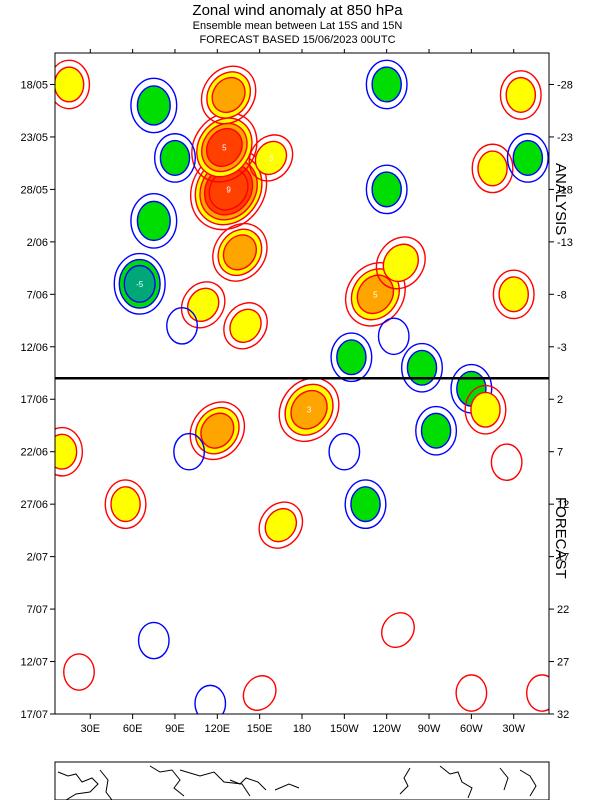 This screenshot has width=595, height=800. What do you see at coordinates (37, 610) in the screenshot?
I see `y-tick-label: 7/07` at bounding box center [37, 610].